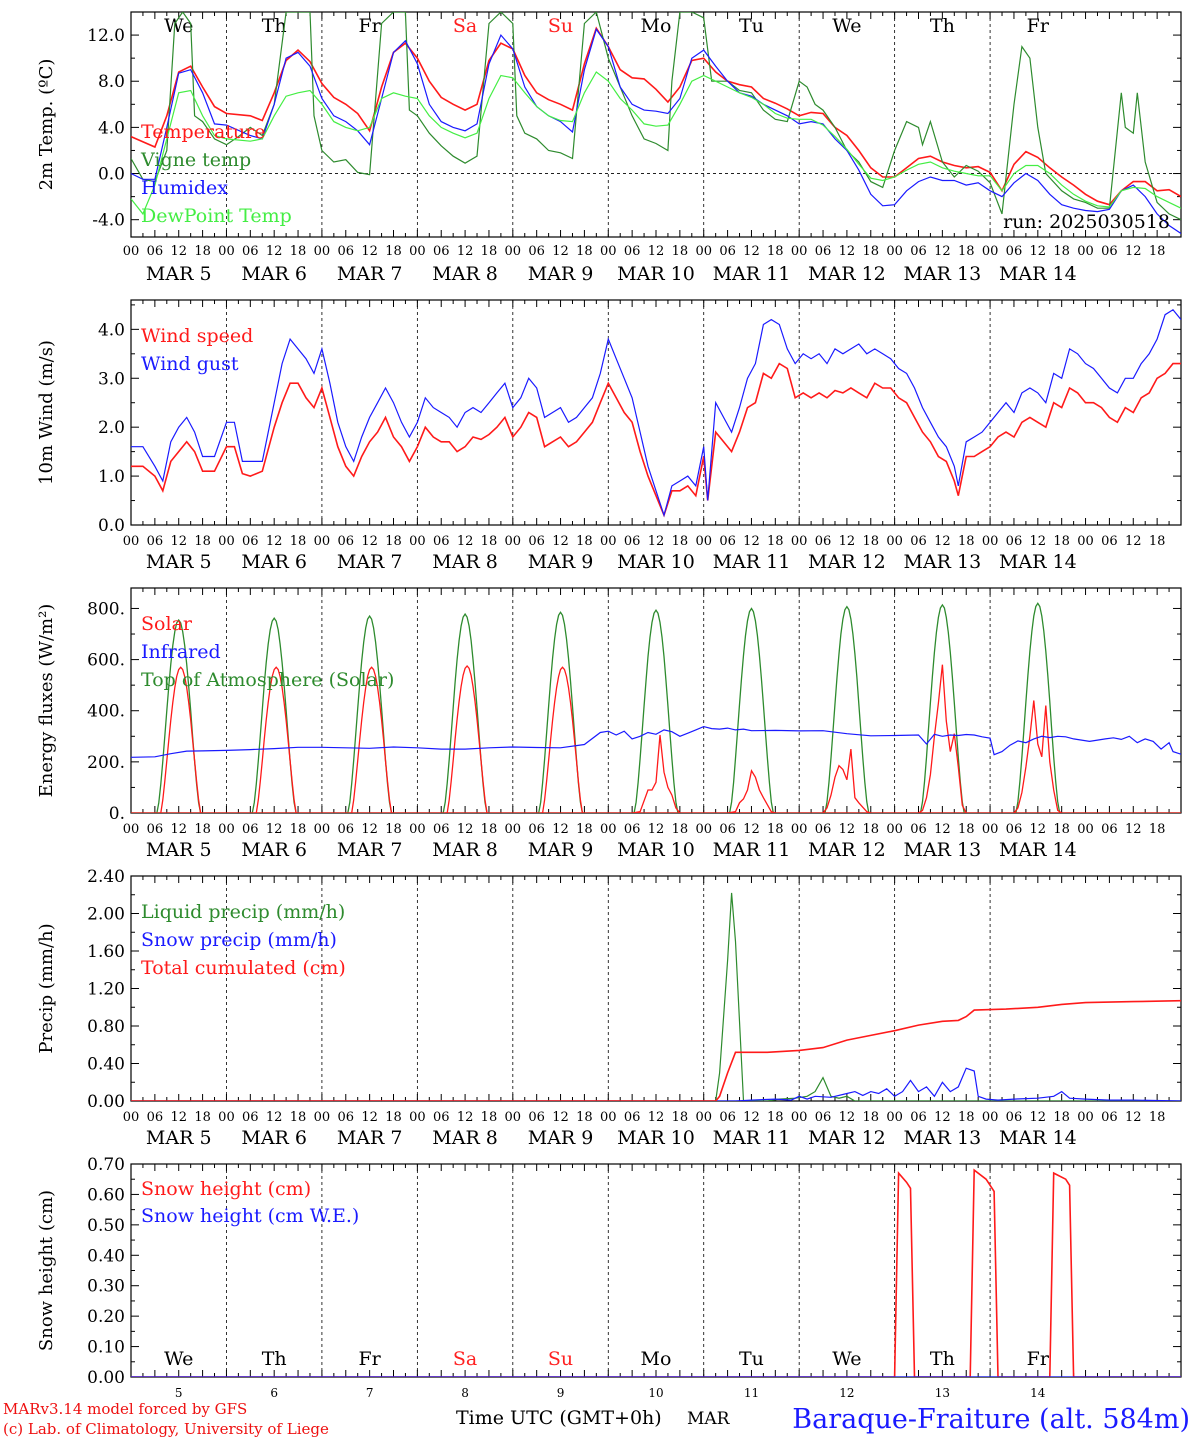 This screenshot has height=1440, width=1194. I want to click on x-date-label: MAR 6, so click(274, 562).